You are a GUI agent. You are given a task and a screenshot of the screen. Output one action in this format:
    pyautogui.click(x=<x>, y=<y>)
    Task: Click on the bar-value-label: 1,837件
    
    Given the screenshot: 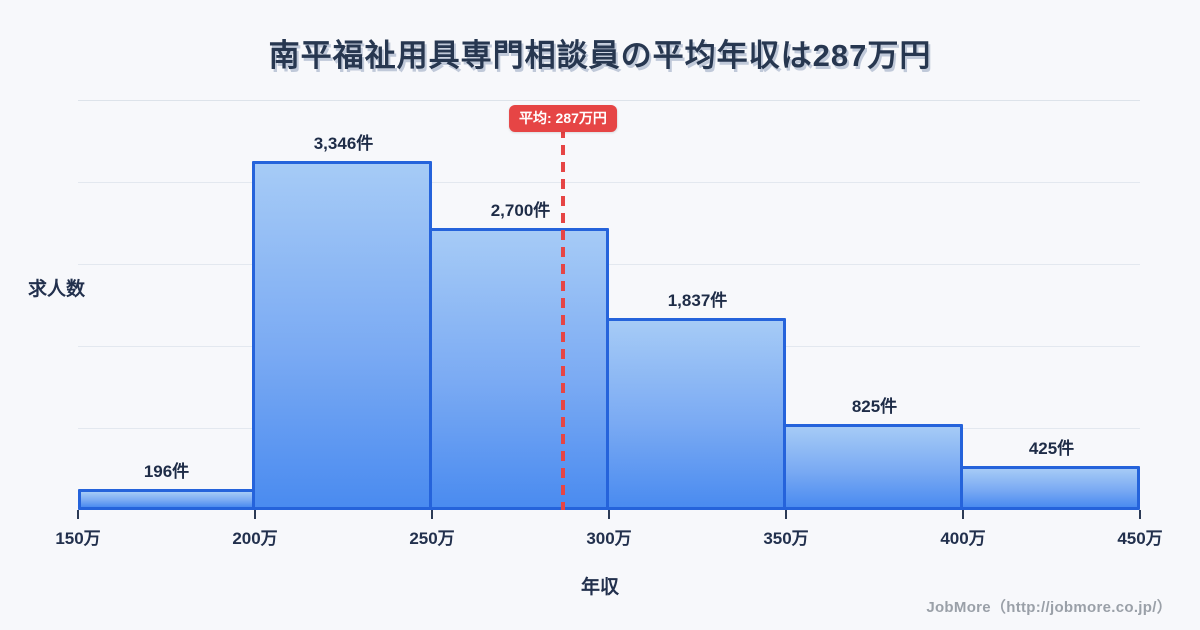 What is the action you would take?
    pyautogui.click(x=697, y=300)
    